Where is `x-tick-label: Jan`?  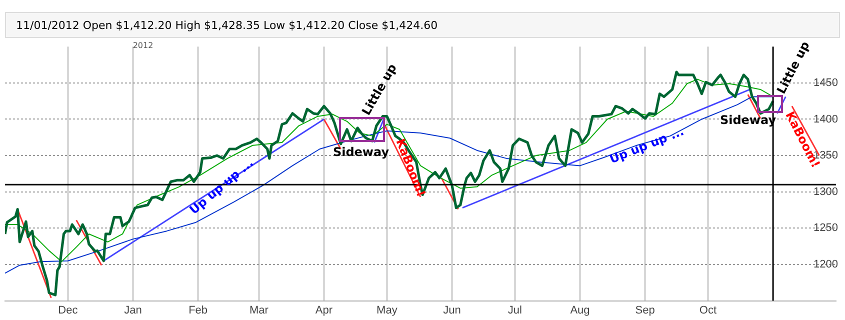
x-tick-label: Jan is located at coordinates (133, 310).